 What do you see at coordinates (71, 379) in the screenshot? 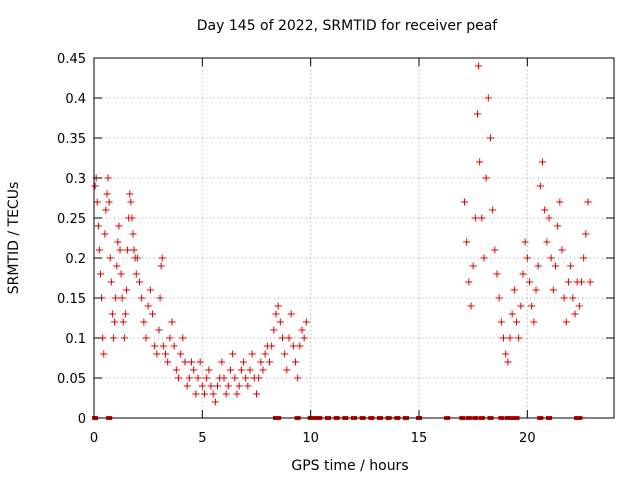
I see `y-tick-label: 0.05` at bounding box center [71, 379].